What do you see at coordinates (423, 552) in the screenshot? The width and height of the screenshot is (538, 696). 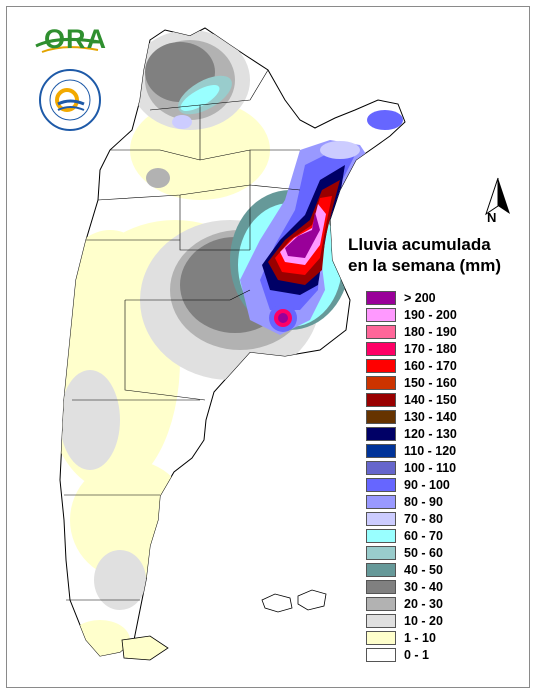 I see `legend-label: 50 - 60` at bounding box center [423, 552].